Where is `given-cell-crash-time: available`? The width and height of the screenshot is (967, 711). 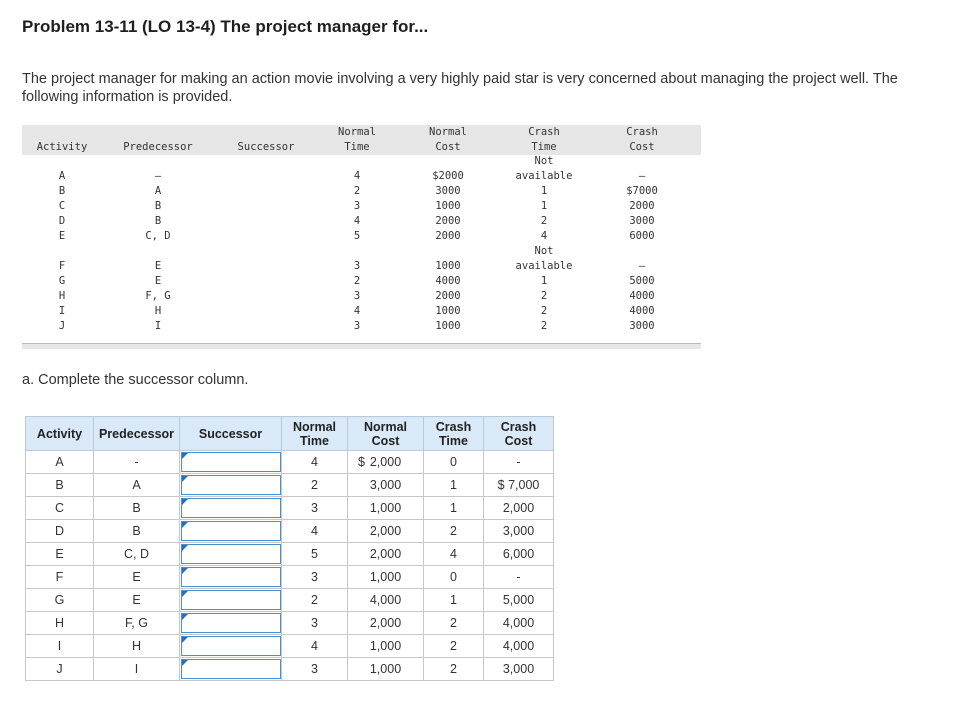
given-cell-crash-time: available is located at coordinates (544, 176).